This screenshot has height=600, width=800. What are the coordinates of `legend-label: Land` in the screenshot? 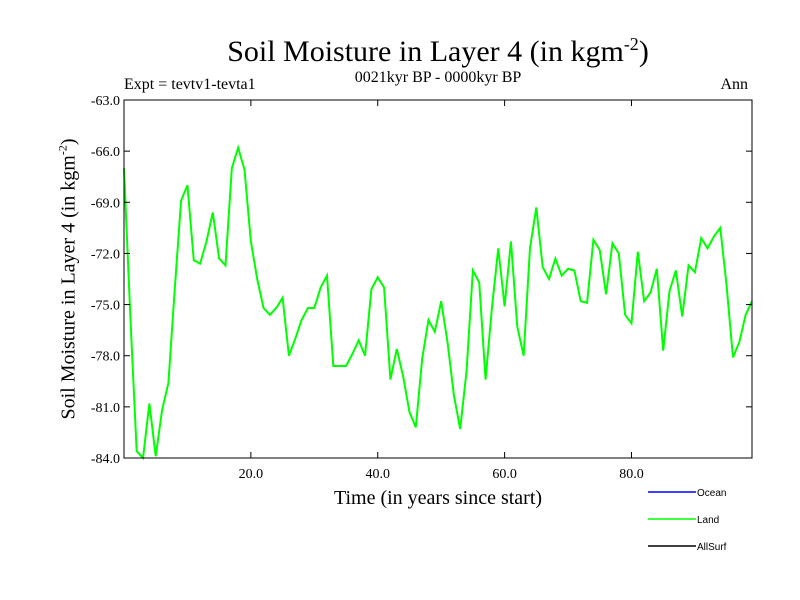 It's located at (708, 520).